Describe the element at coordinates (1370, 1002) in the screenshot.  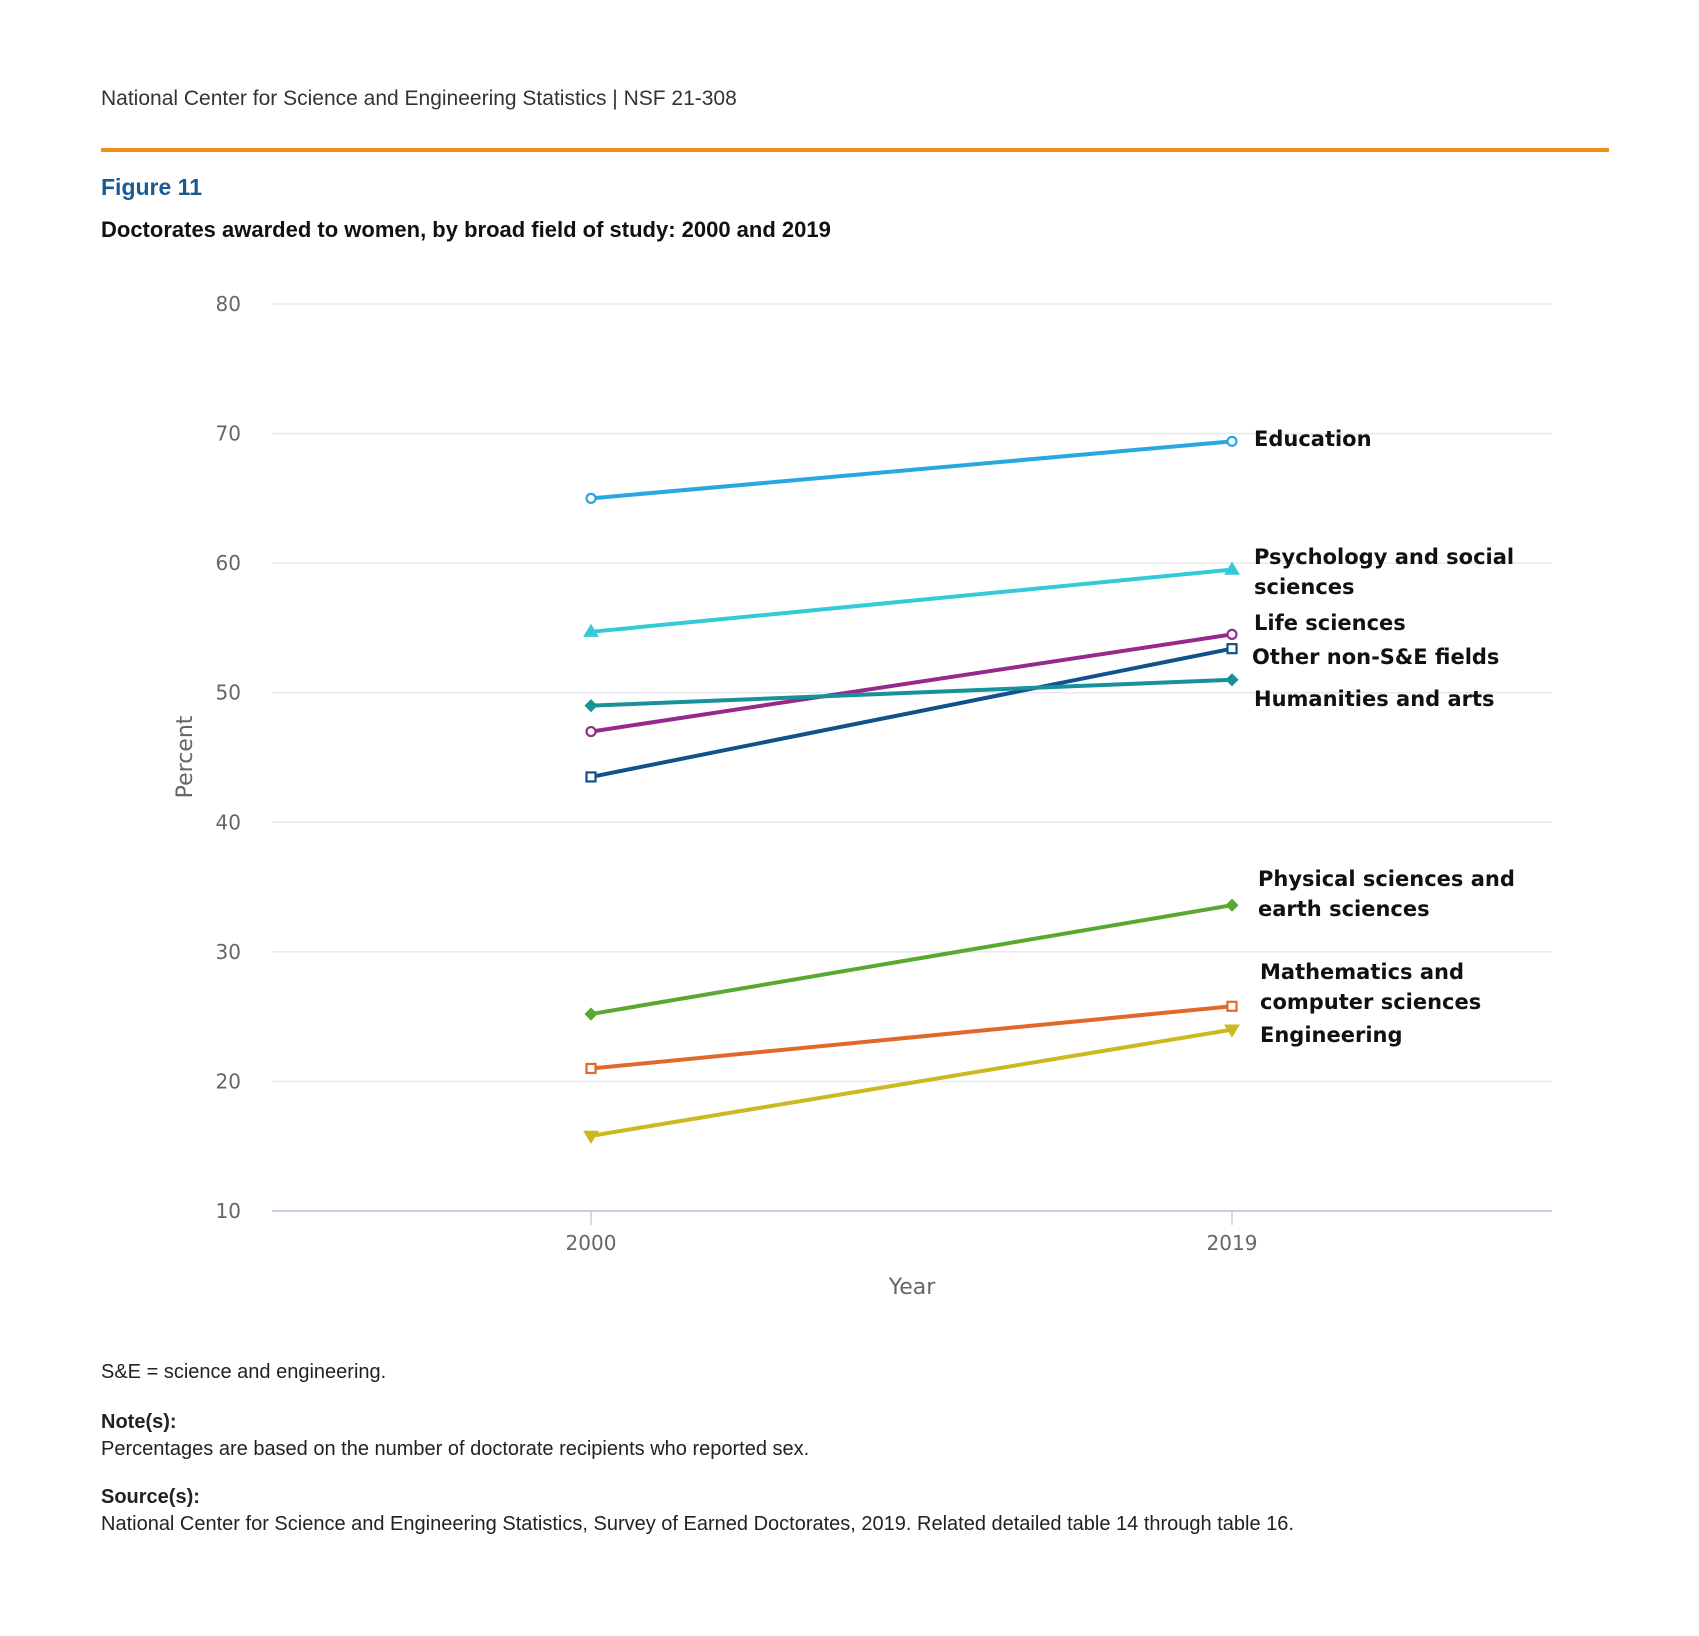
I see `series-label-line: computer sciences` at that location.